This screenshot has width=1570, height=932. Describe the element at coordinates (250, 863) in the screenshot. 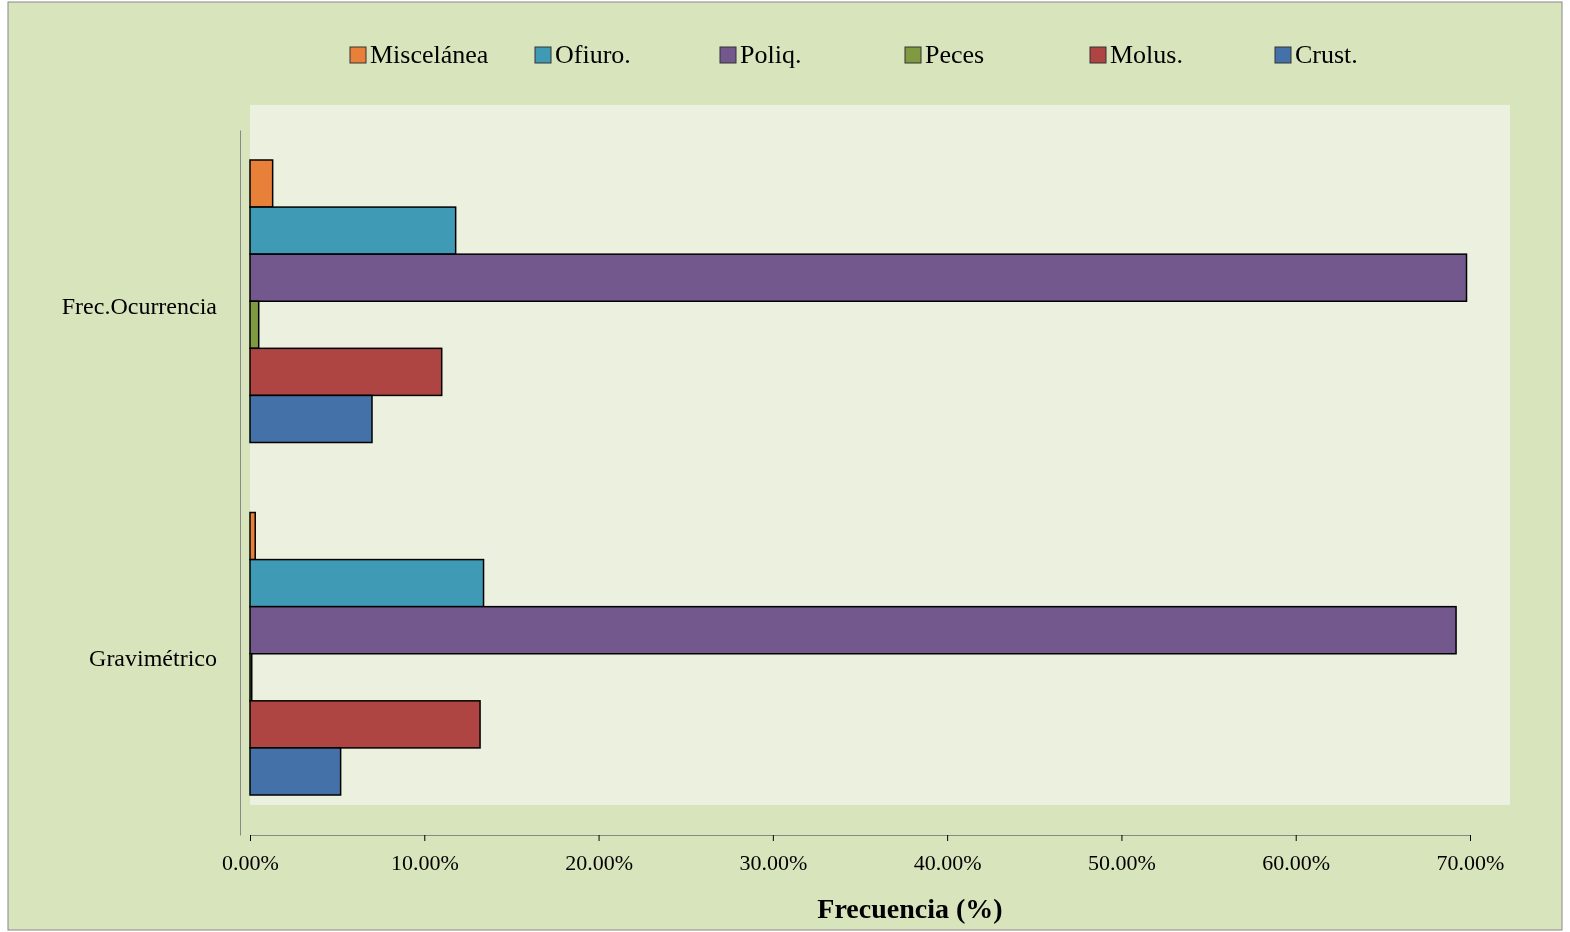

I see `x-tick-label: 0.00%` at that location.